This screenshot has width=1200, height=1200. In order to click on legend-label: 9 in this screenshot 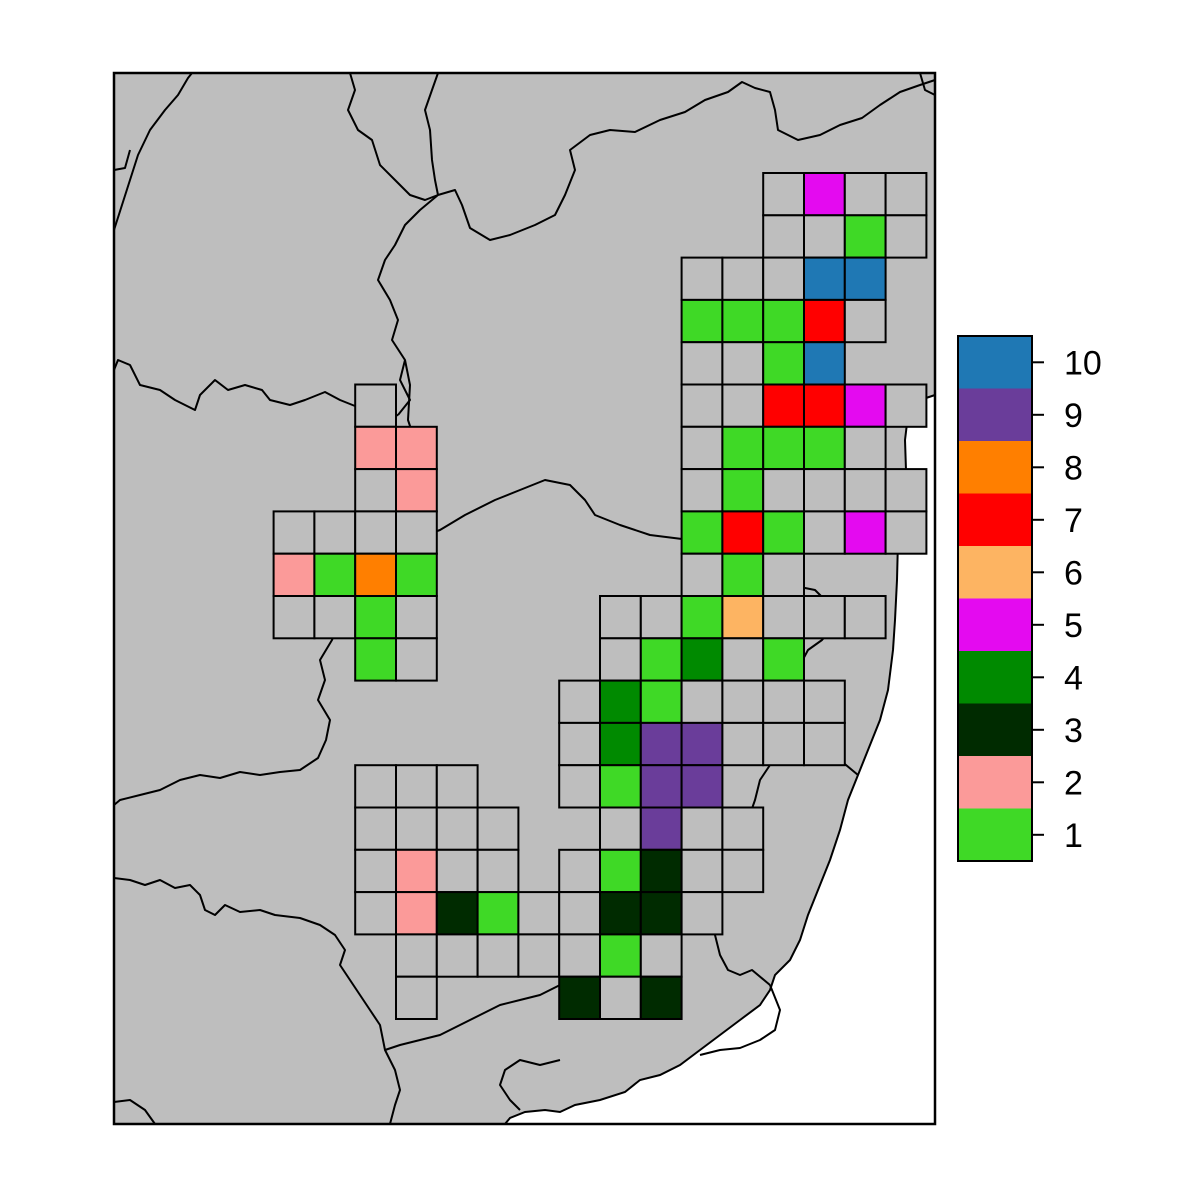, I will do `click(1073, 416)`.